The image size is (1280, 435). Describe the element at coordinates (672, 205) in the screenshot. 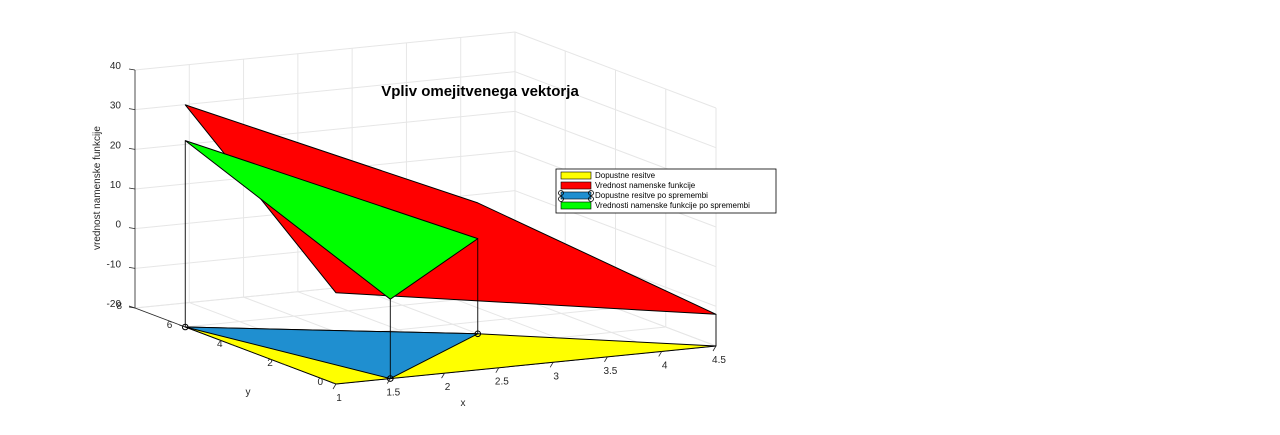

I see `legend-label: Vrednosti namenske funkcije po spremembi` at that location.